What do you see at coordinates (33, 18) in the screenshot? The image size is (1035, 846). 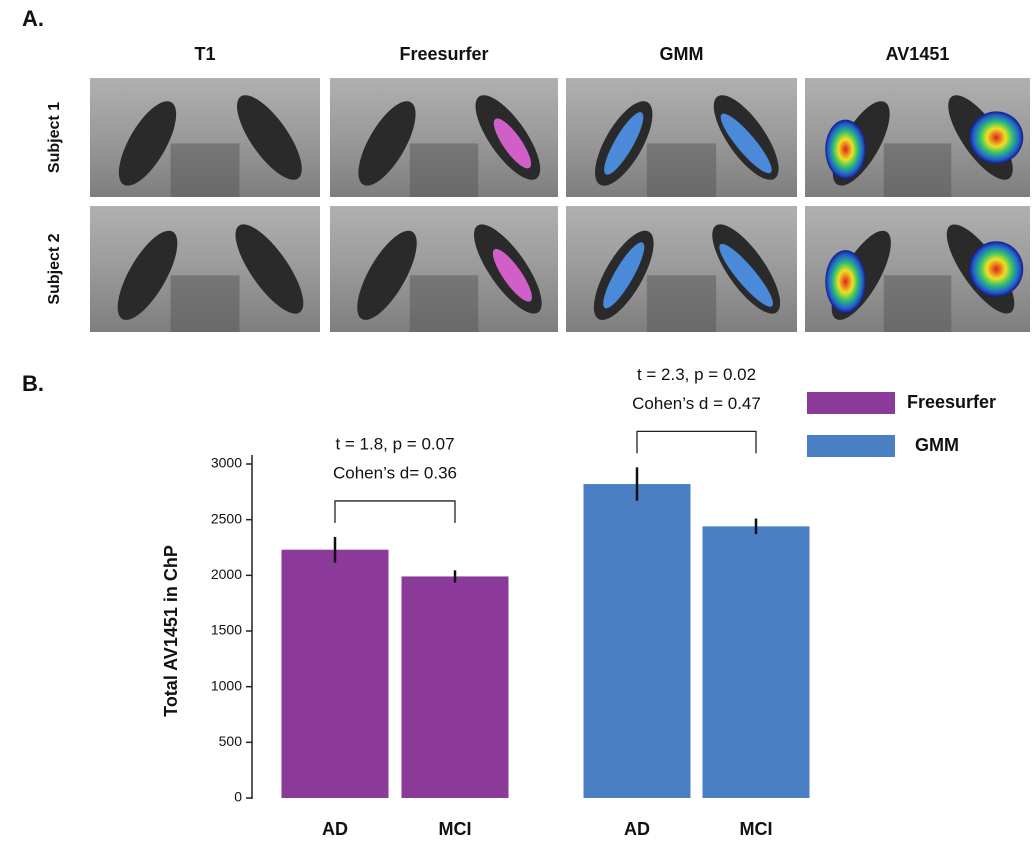 I see `panel-label: A.` at bounding box center [33, 18].